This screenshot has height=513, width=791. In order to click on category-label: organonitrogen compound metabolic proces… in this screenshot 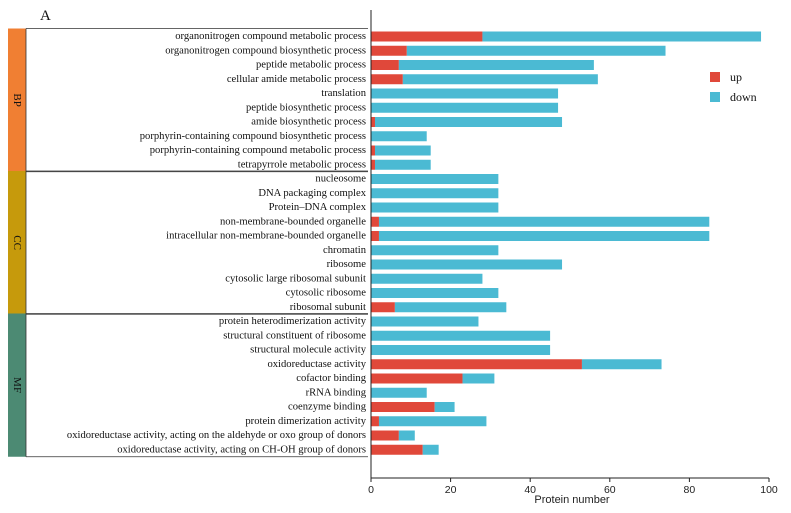, I will do `click(270, 36)`.